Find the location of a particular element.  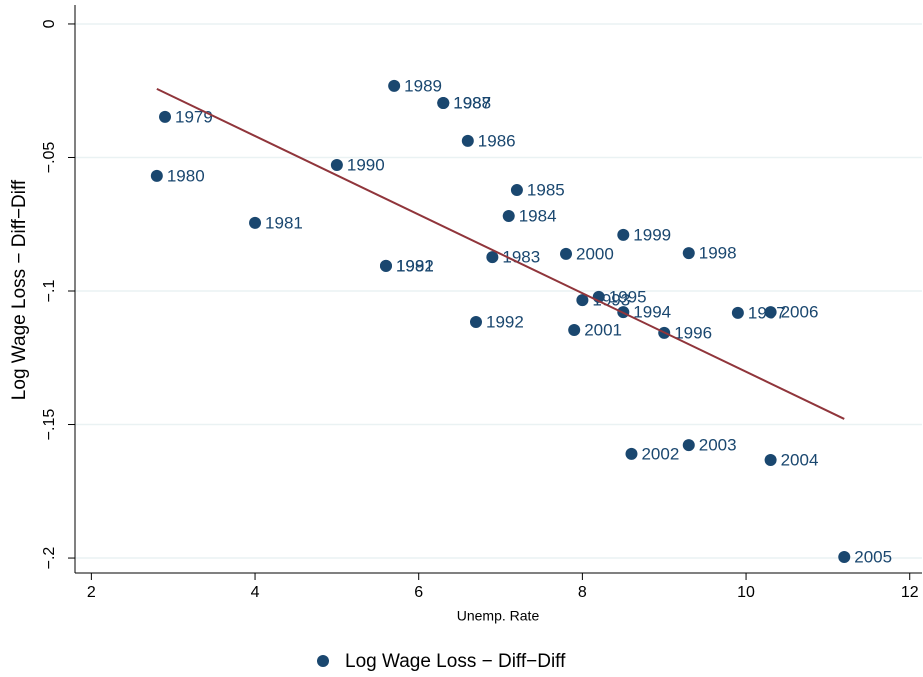

point-label: 1982 is located at coordinates (415, 265).